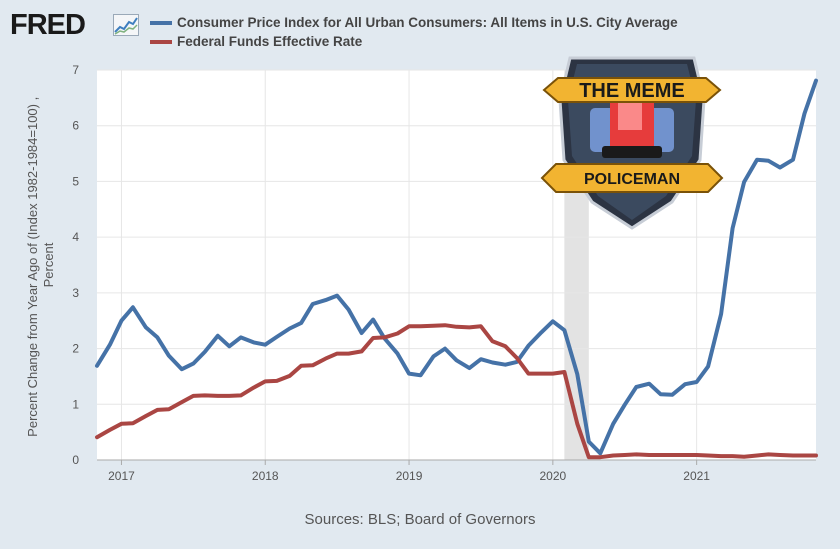 This screenshot has height=549, width=840. What do you see at coordinates (75, 293) in the screenshot?
I see `y-tick-label-3: 3` at bounding box center [75, 293].